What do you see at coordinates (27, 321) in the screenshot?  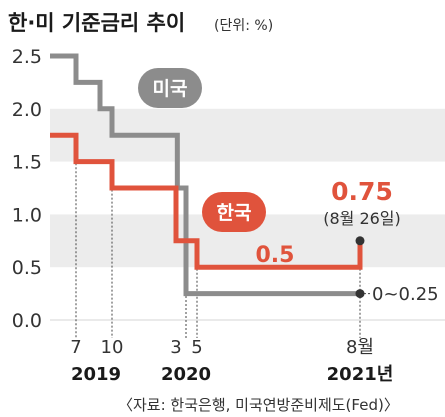 I see `y-tick-label: 0.0` at bounding box center [27, 321].